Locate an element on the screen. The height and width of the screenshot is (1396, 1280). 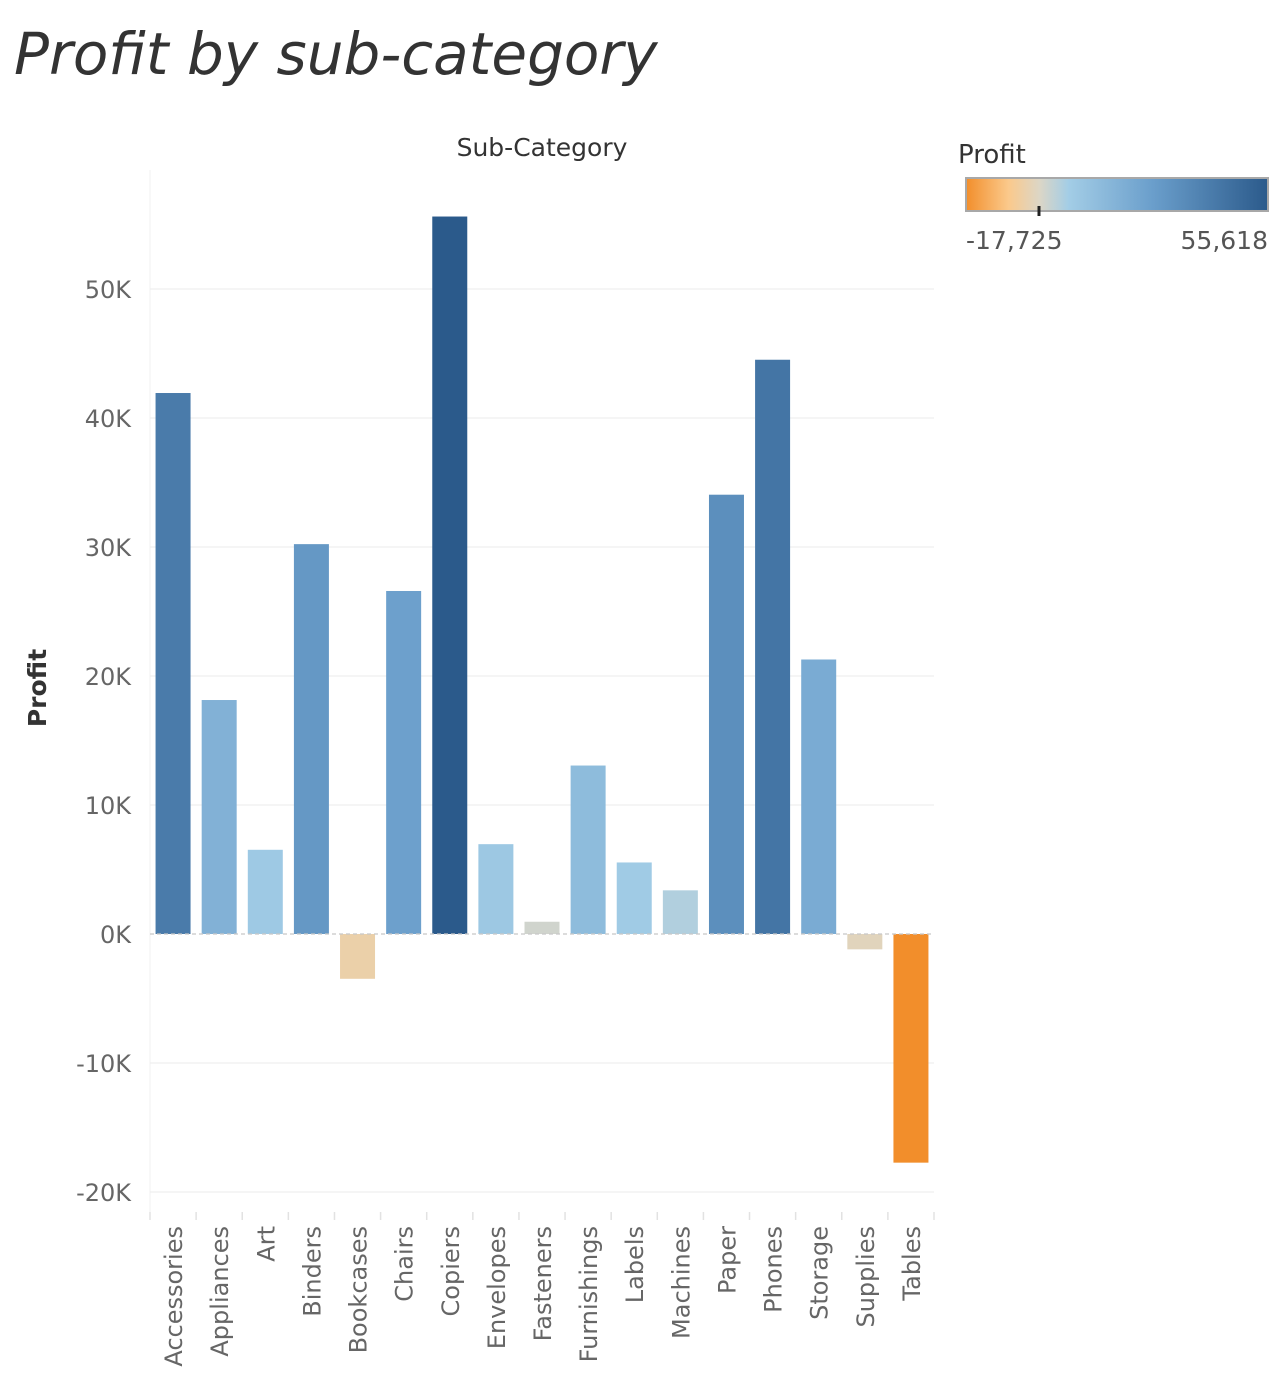
bar-phones is located at coordinates (773, 646).